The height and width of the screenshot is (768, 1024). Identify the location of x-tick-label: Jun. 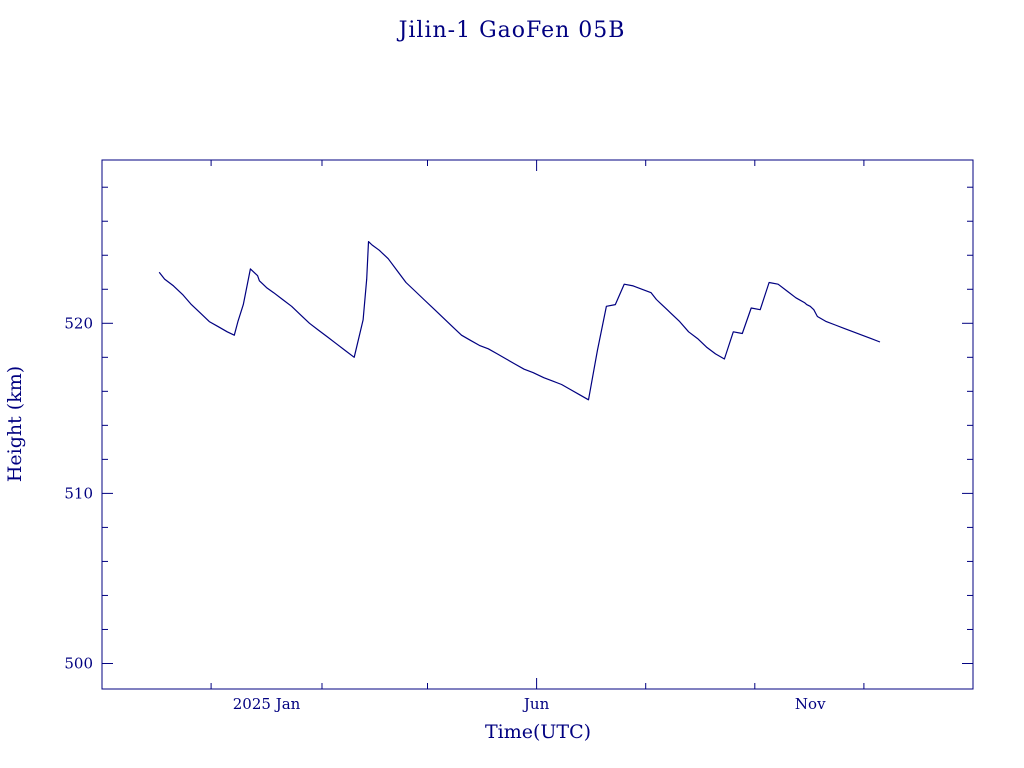
(536, 704).